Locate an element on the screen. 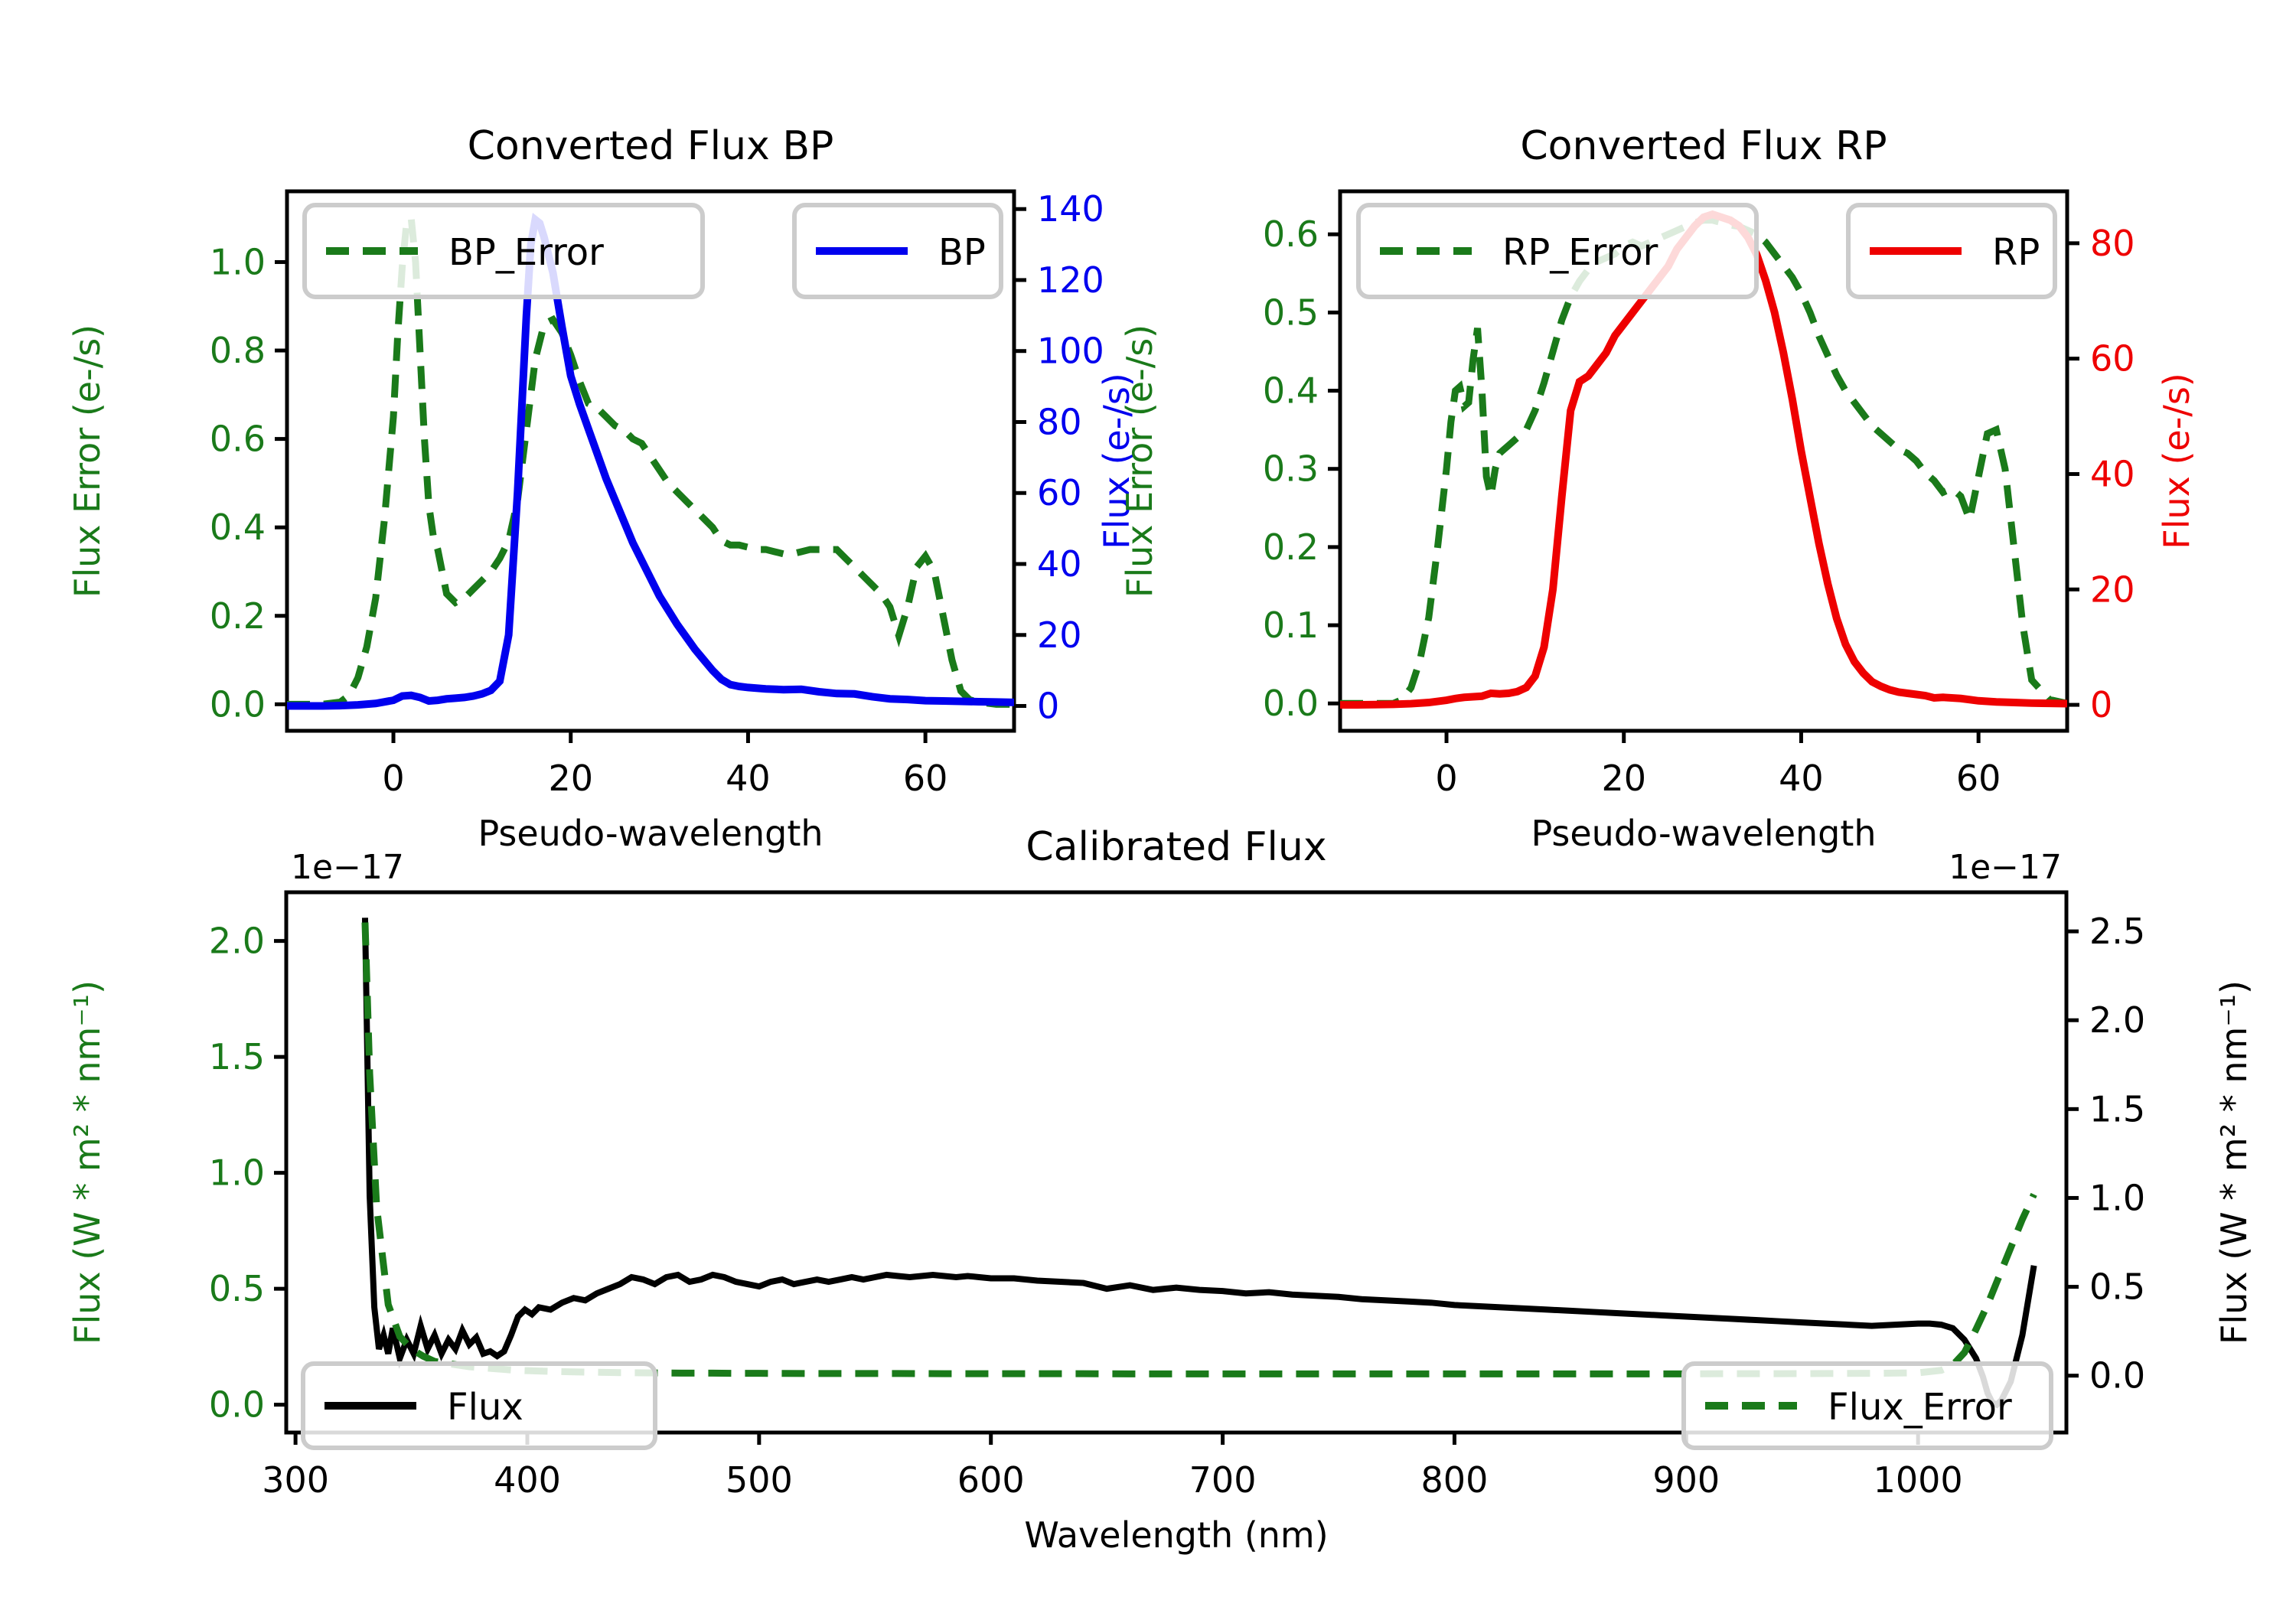 The image size is (2296, 1607). legend-label: BP is located at coordinates (962, 253).